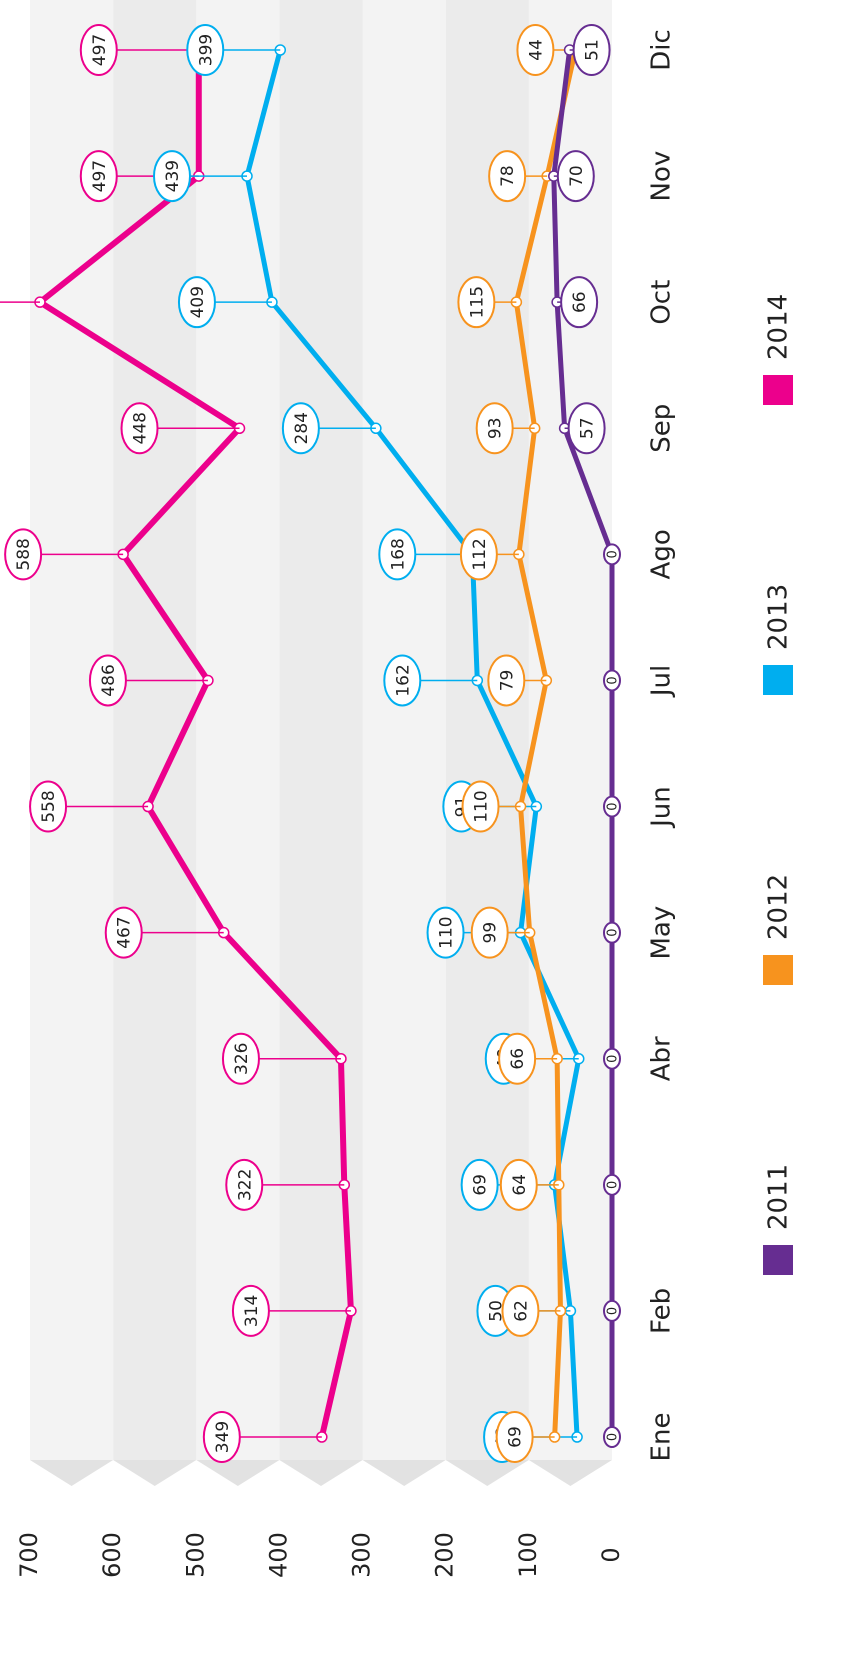 The height and width of the screenshot is (1676, 848). I want to click on data-label: 558, so click(49, 806).